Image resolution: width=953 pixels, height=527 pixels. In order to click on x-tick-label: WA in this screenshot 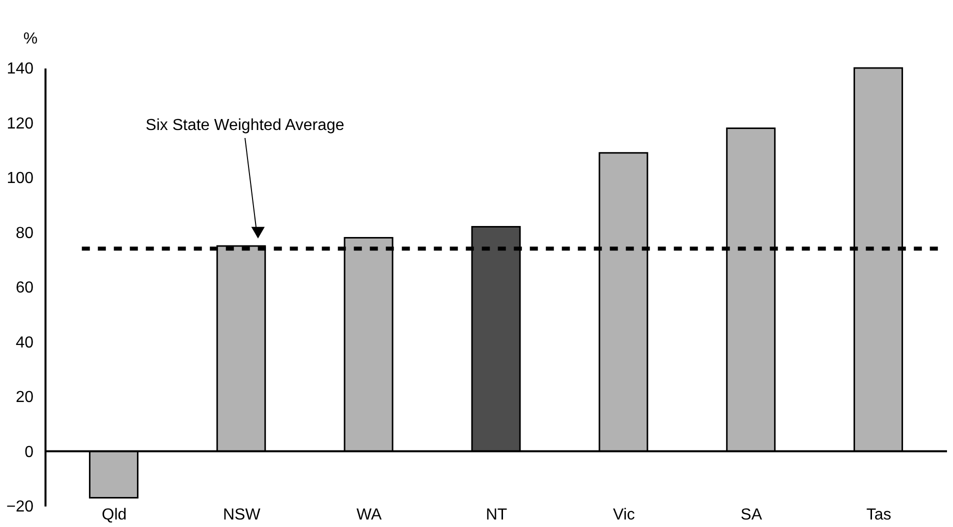, I will do `click(369, 515)`.